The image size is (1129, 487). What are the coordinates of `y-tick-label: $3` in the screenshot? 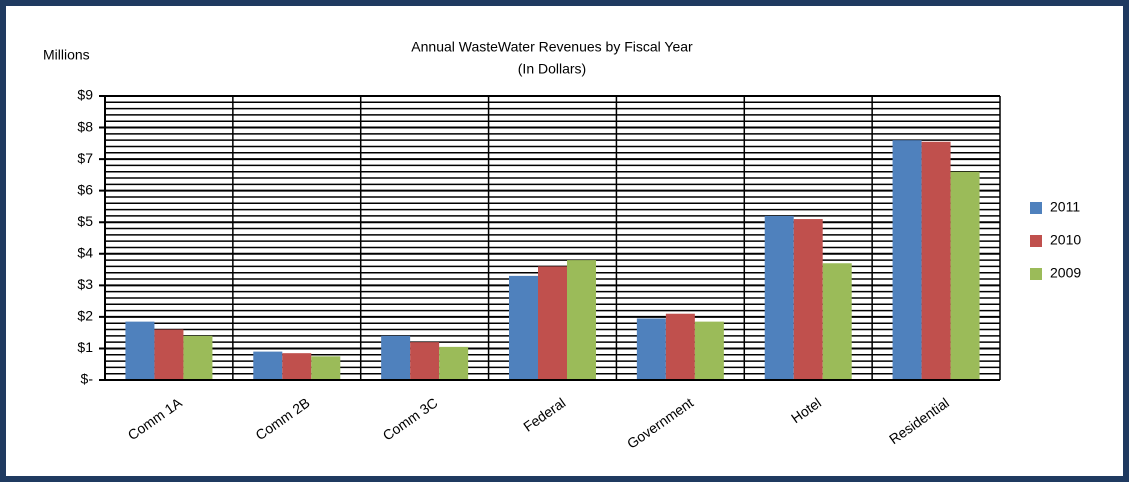 It's located at (85, 284).